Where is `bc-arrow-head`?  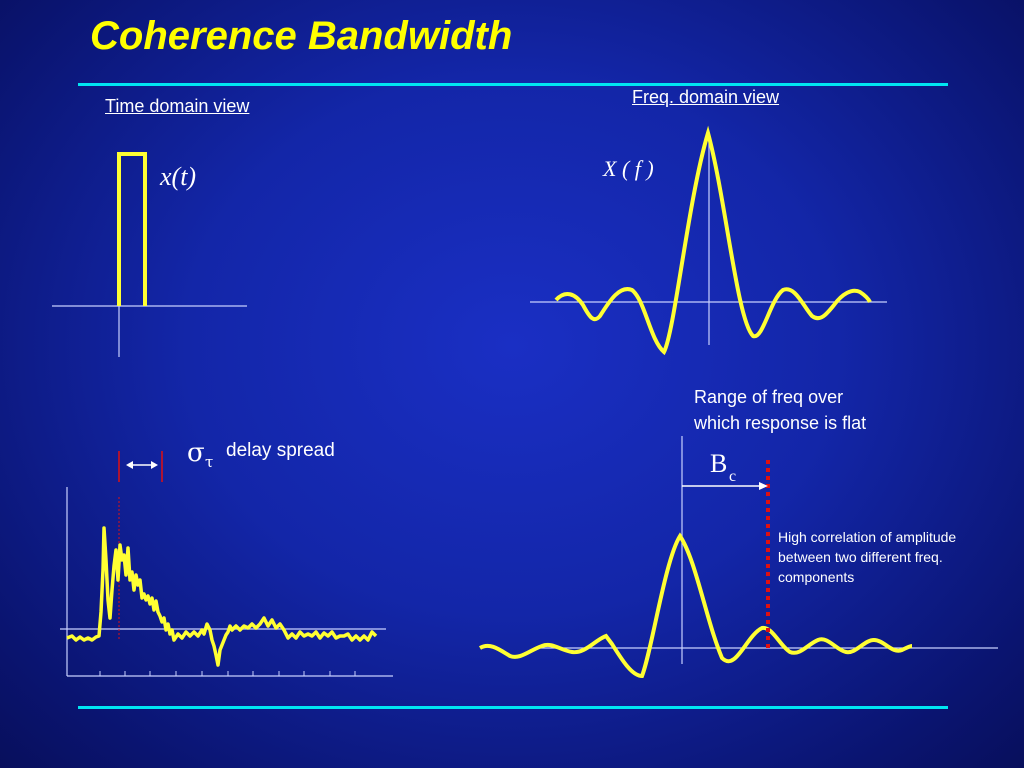 bc-arrow-head is located at coordinates (763, 486).